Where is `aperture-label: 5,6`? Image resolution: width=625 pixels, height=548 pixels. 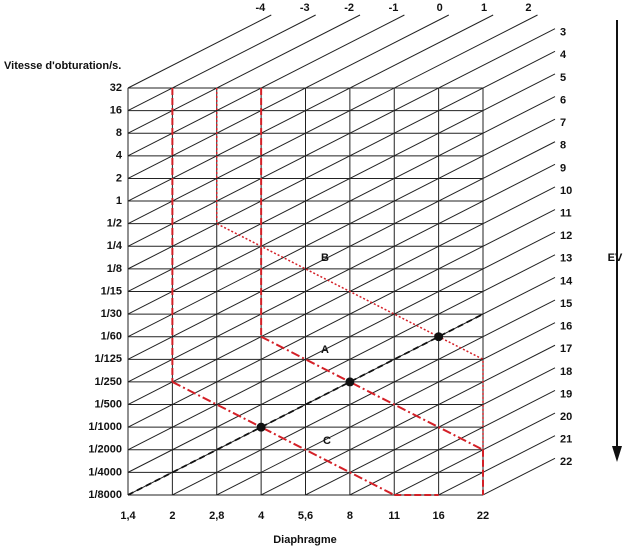
aperture-label: 5,6 is located at coordinates (305, 516).